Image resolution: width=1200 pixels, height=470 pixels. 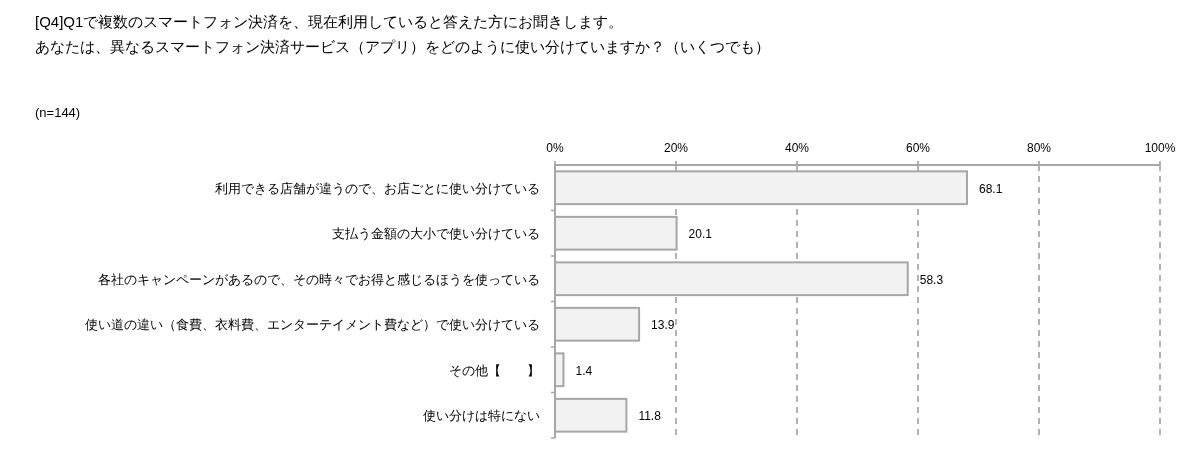 What do you see at coordinates (663, 325) in the screenshot?
I see `data-label: 13.9` at bounding box center [663, 325].